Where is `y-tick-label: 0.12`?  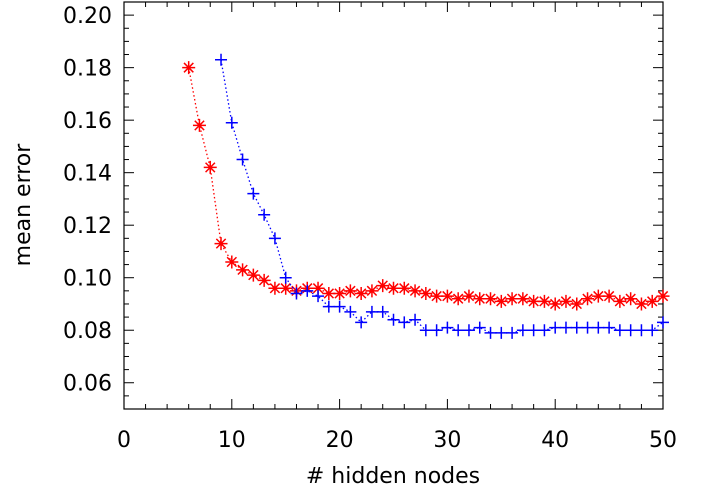
y-tick-label: 0.12 is located at coordinates (87, 226).